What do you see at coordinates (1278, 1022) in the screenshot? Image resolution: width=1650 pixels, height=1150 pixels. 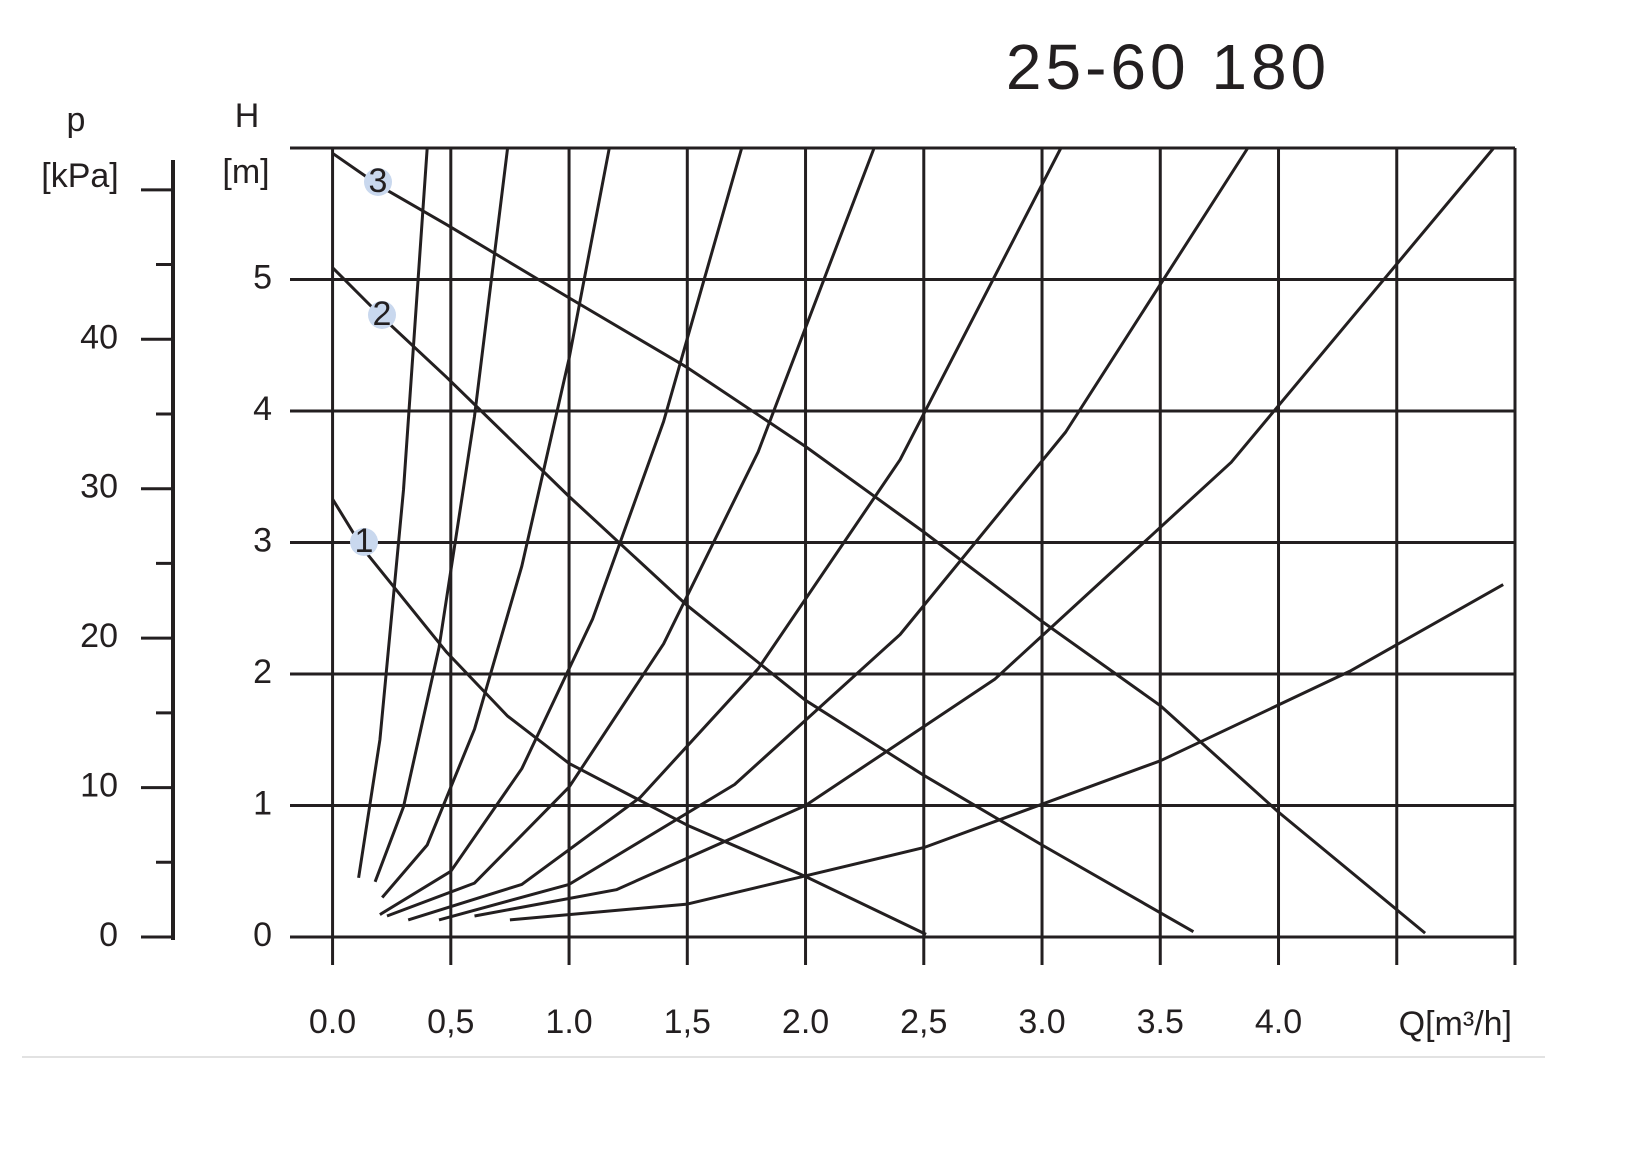 I see `x-tick-label: 4.0` at bounding box center [1278, 1022].